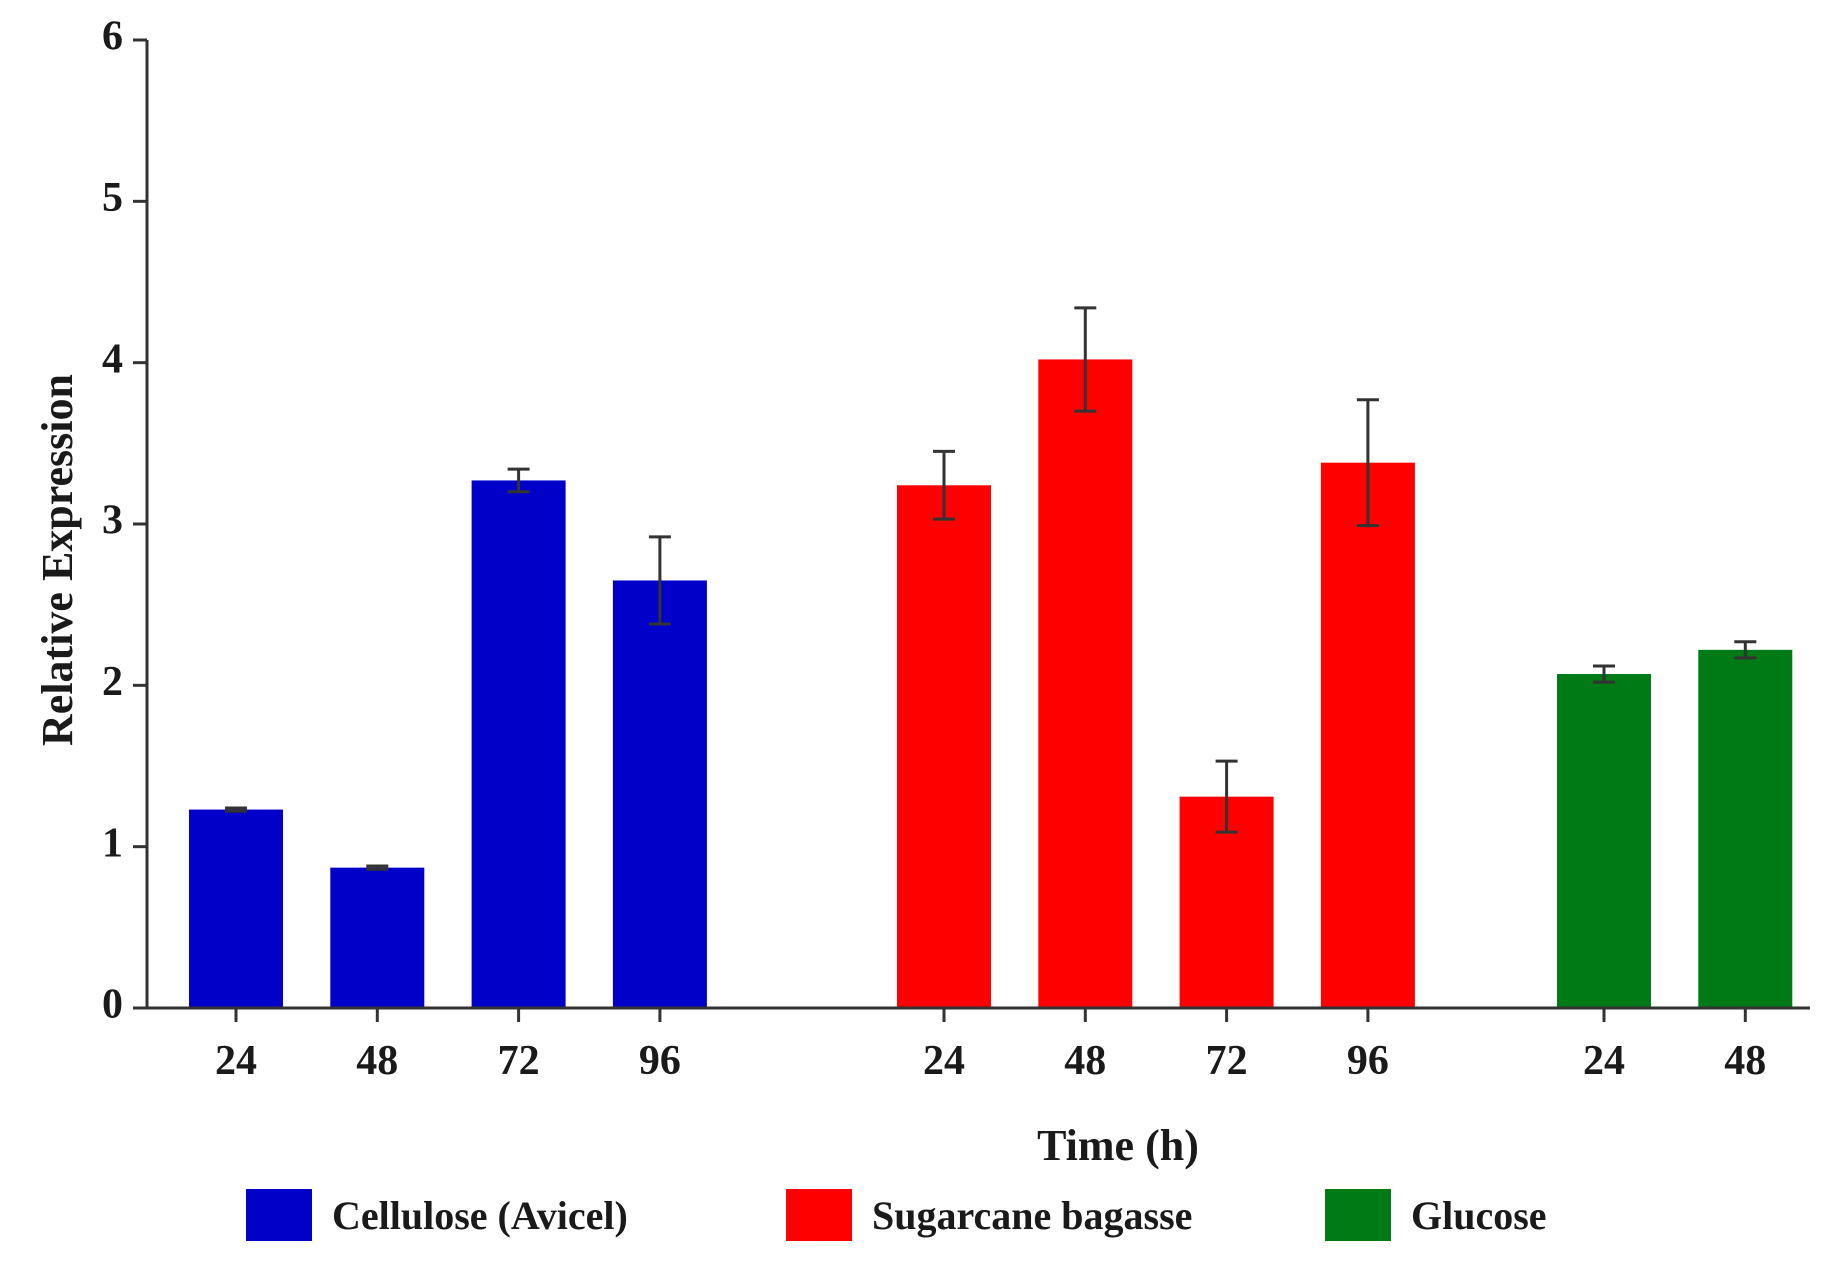 The height and width of the screenshot is (1266, 1827). Describe the element at coordinates (124, 521) in the screenshot. I see `y-axis-ticks: 0 1 2 3 4 5 6` at that location.